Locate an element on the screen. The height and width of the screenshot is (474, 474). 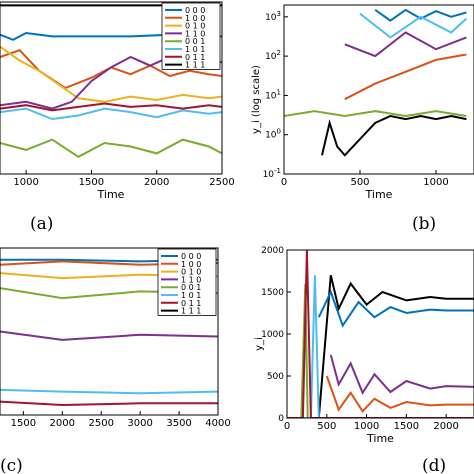
y-axis-label: y_i (log scale) is located at coordinates (256, 99).